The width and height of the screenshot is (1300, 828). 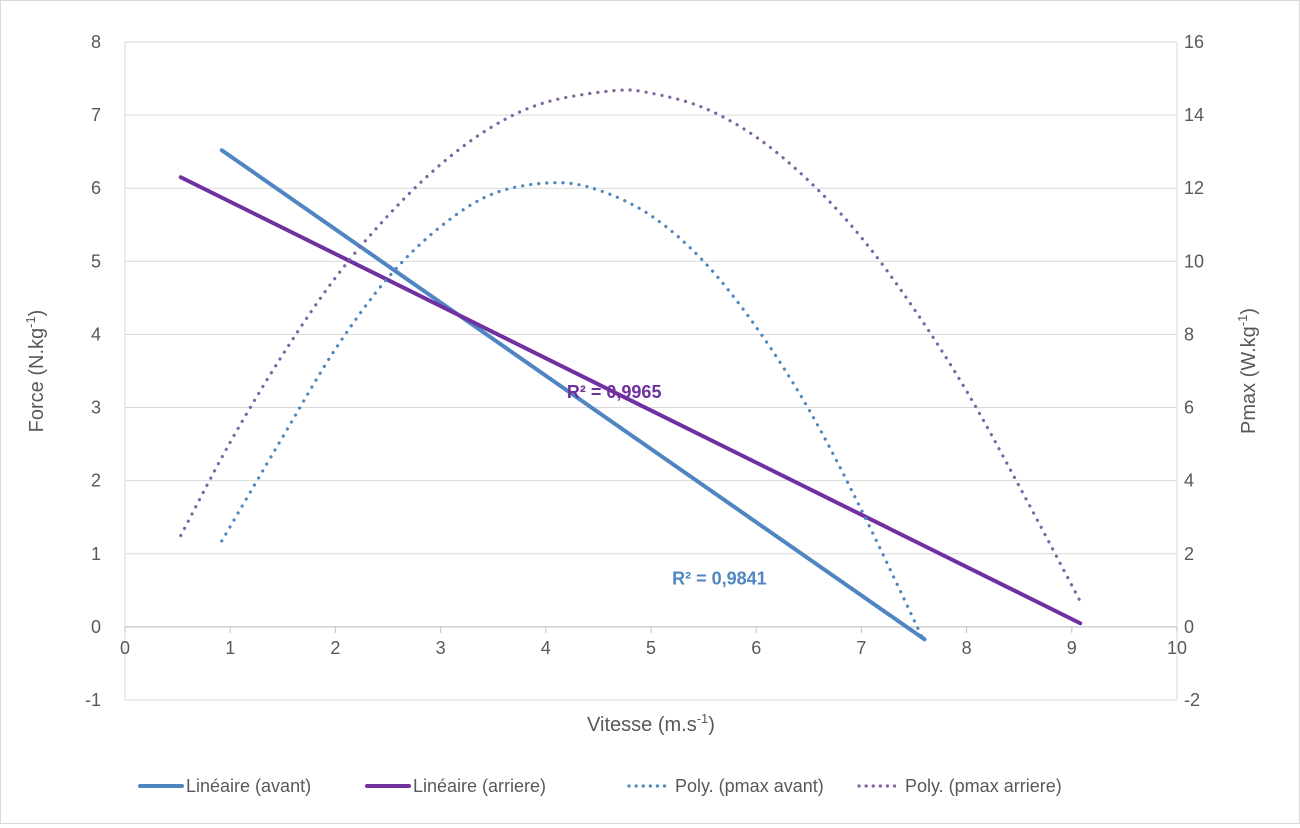 I want to click on x-tick-label: 10, so click(x=1177, y=648).